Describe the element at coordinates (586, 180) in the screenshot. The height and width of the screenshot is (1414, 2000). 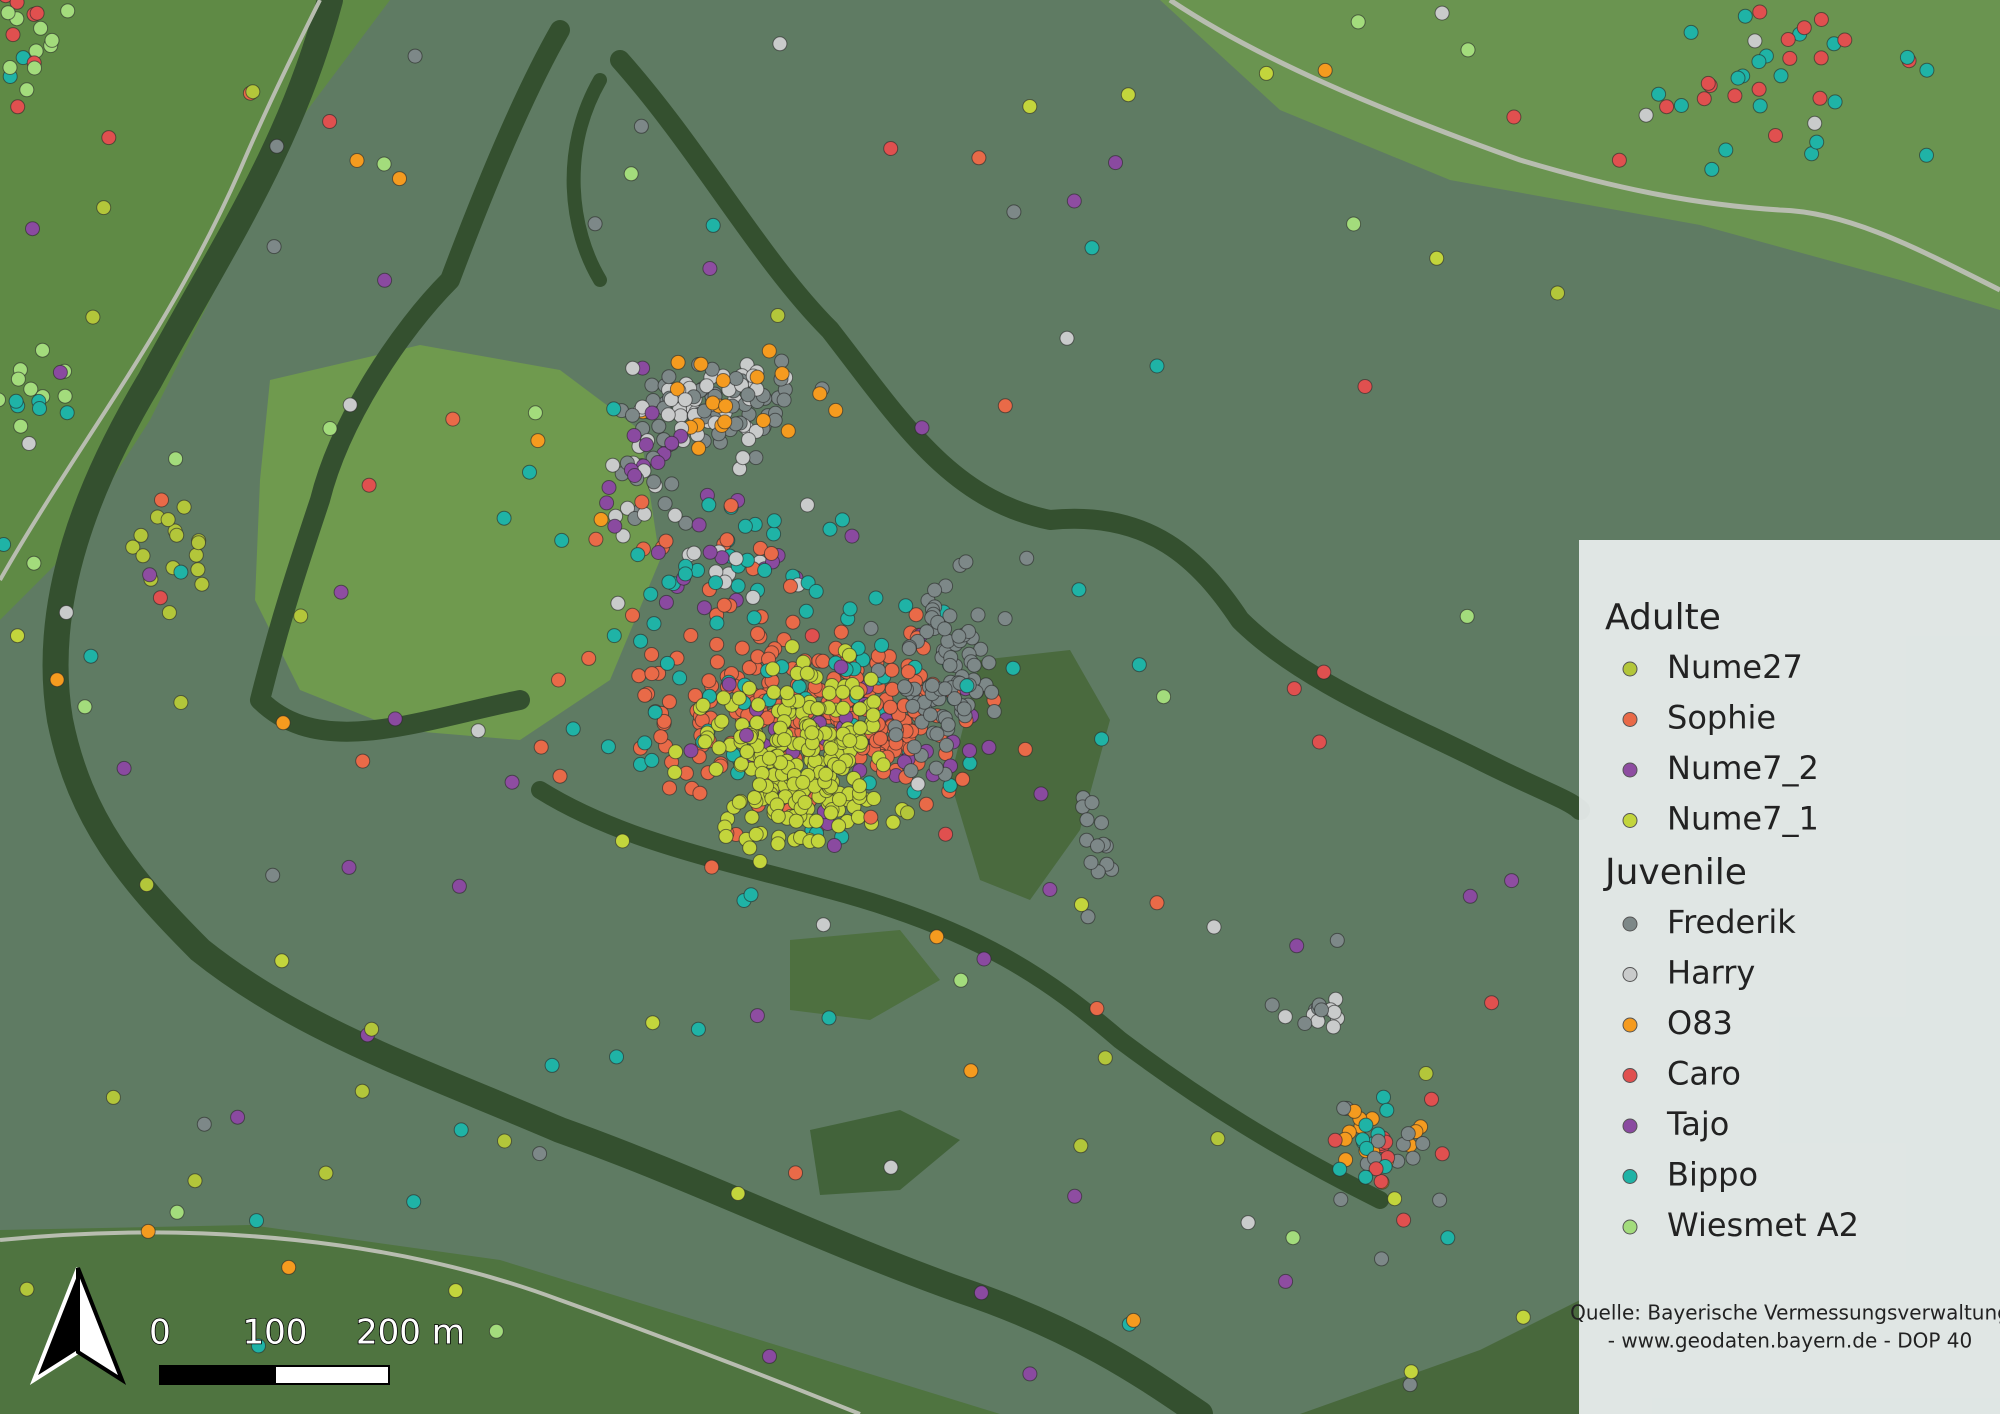
I see `wooded-bank` at that location.